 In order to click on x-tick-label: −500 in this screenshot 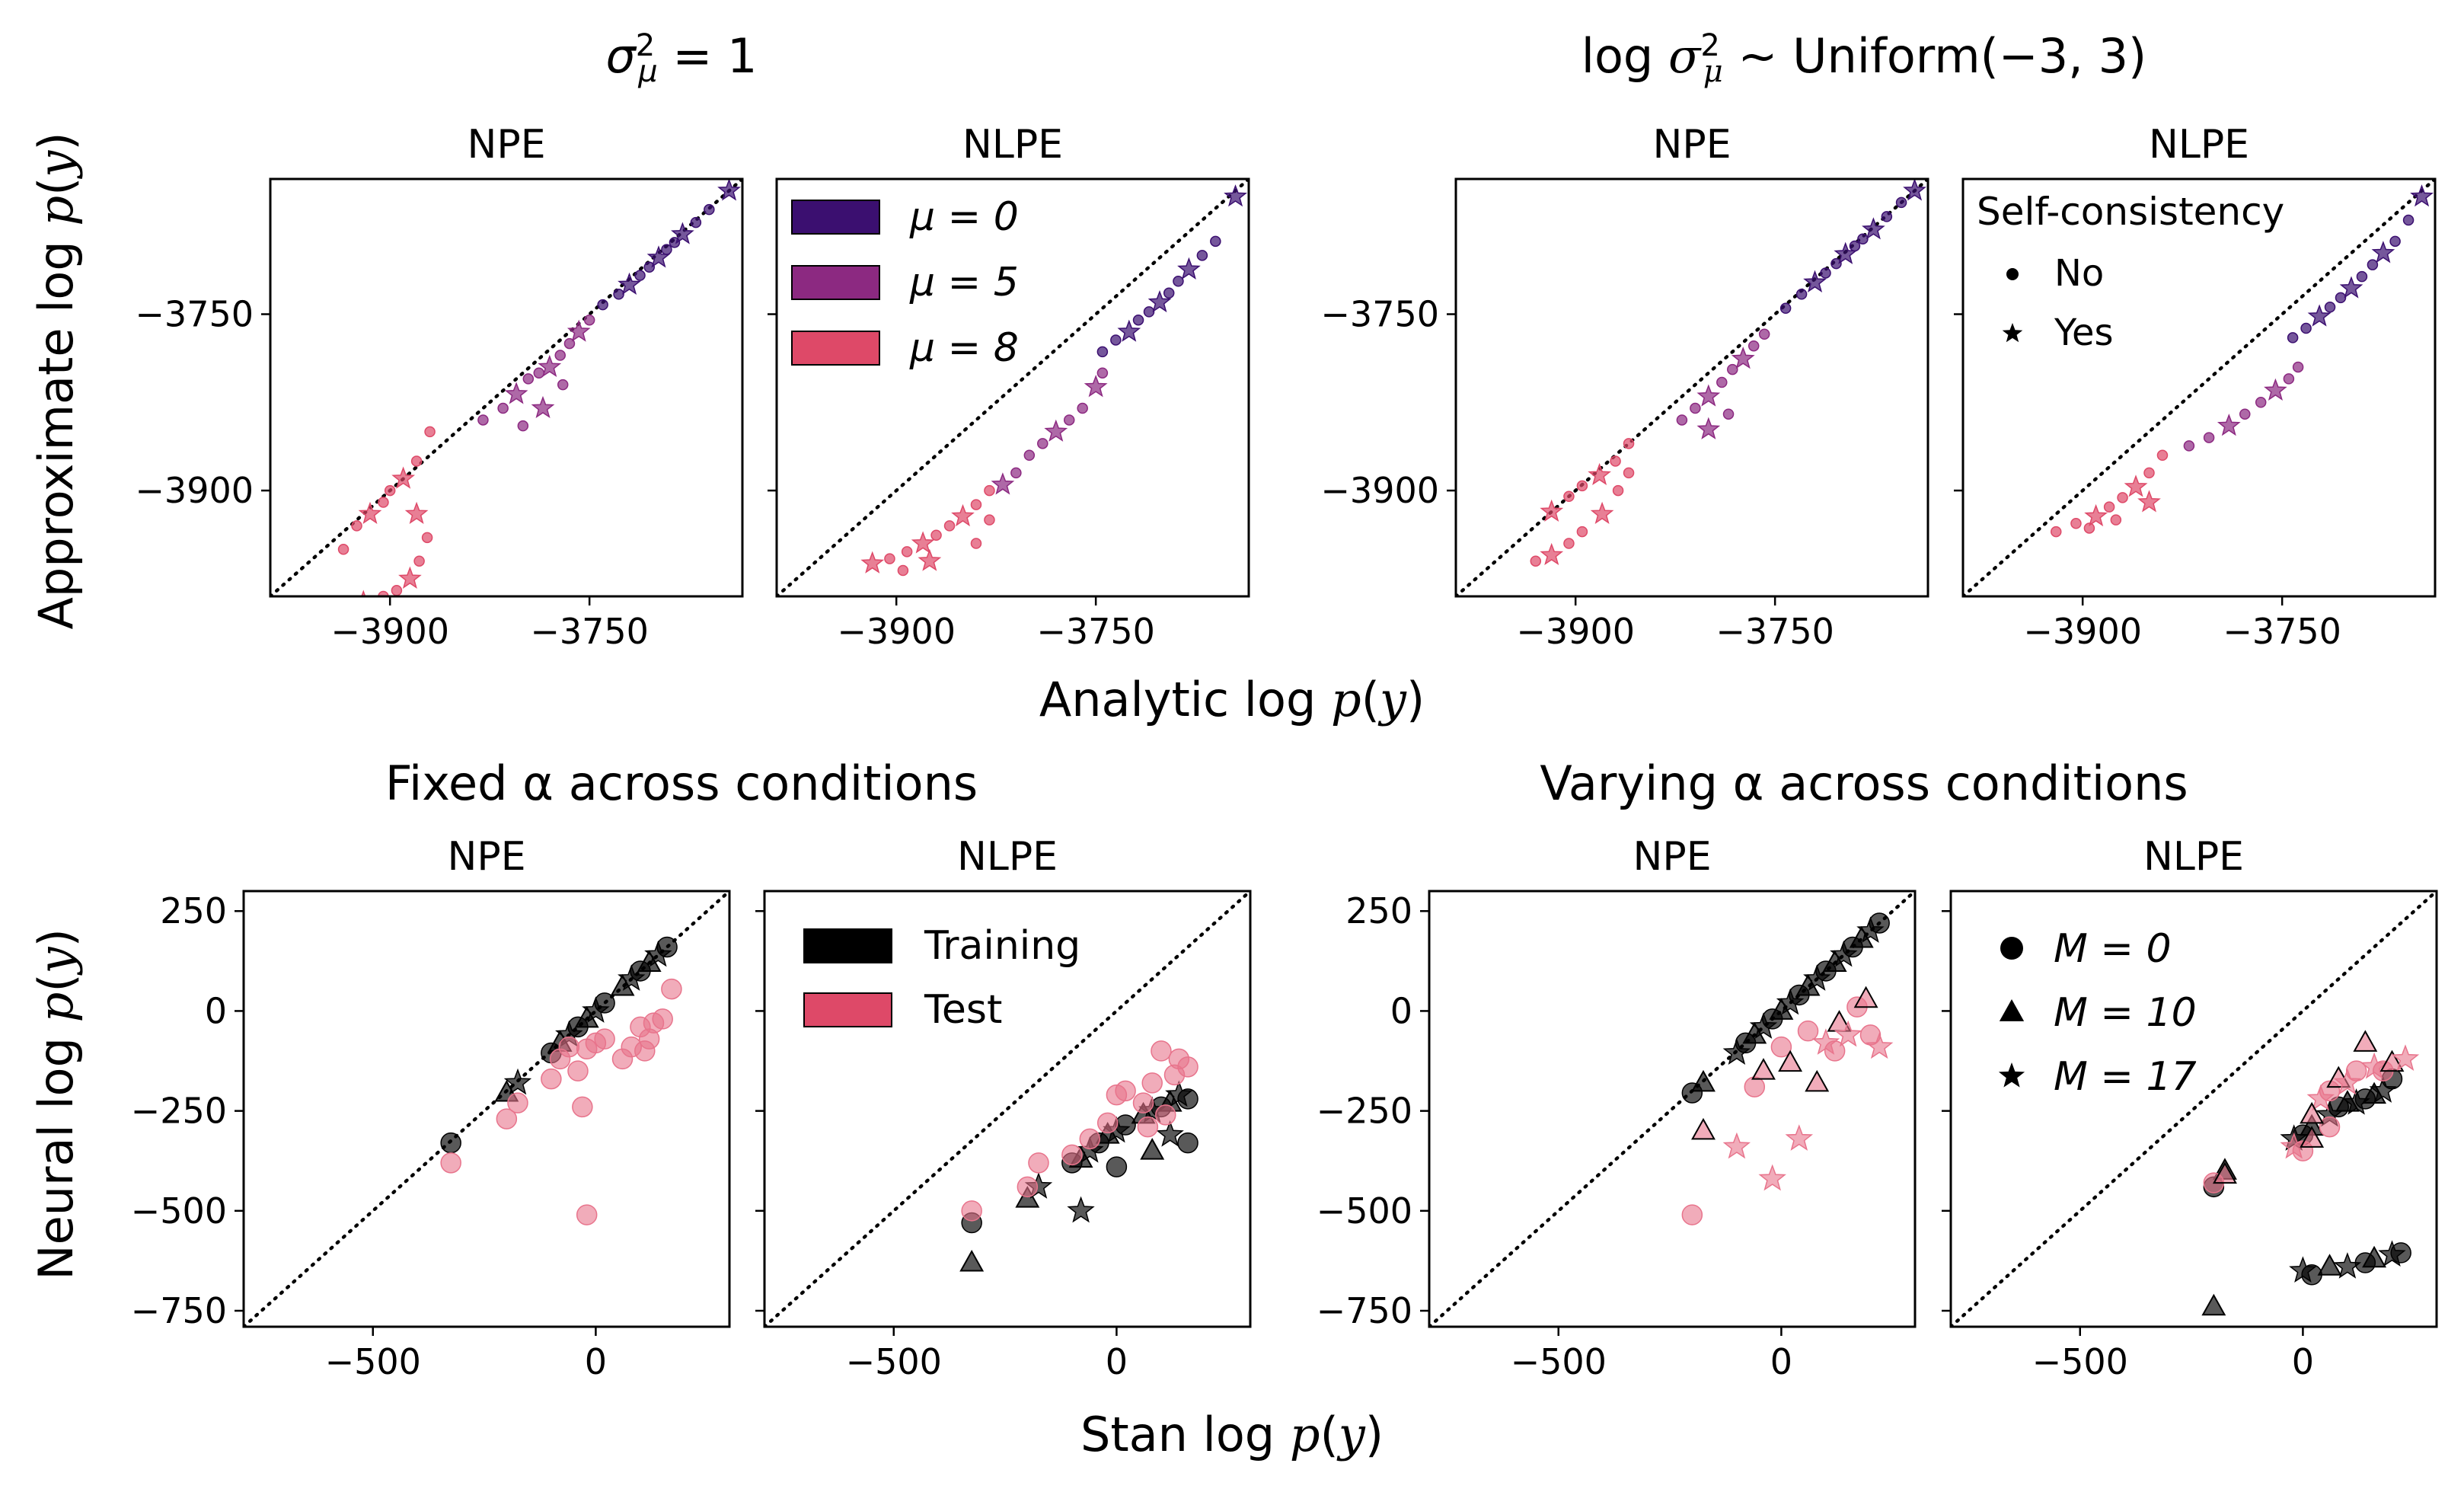, I will do `click(2080, 1361)`.